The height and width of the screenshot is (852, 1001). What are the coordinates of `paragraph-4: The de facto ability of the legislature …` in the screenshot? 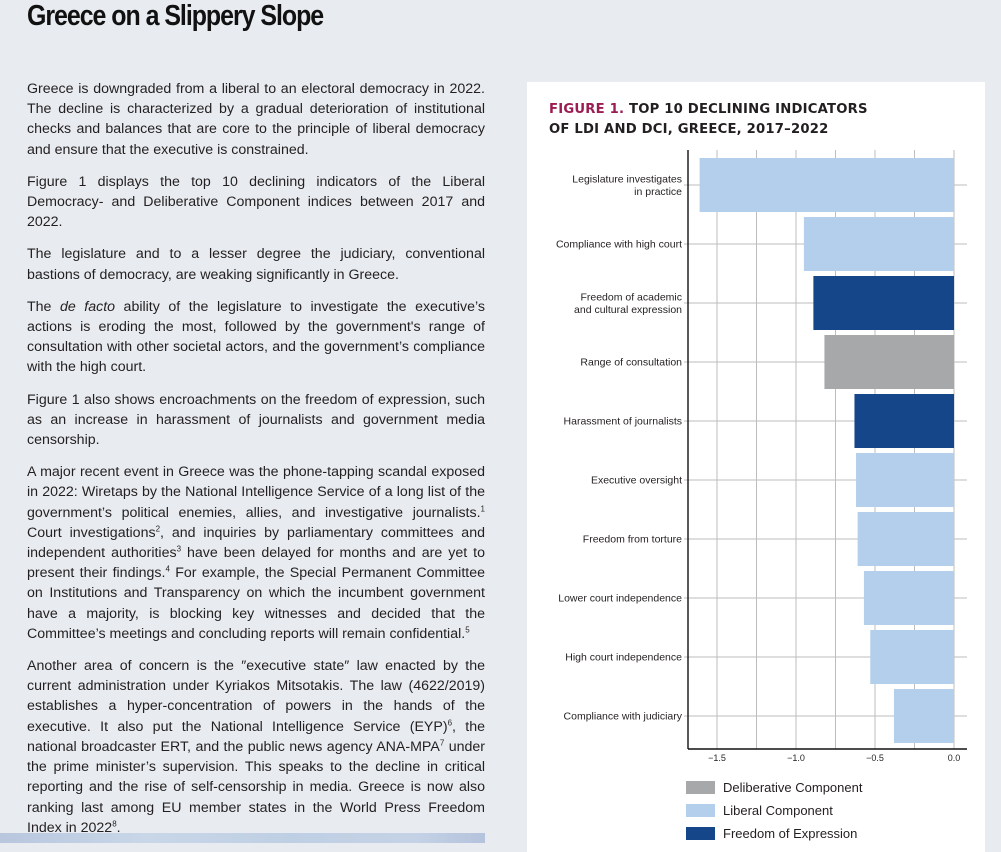 It's located at (256, 337).